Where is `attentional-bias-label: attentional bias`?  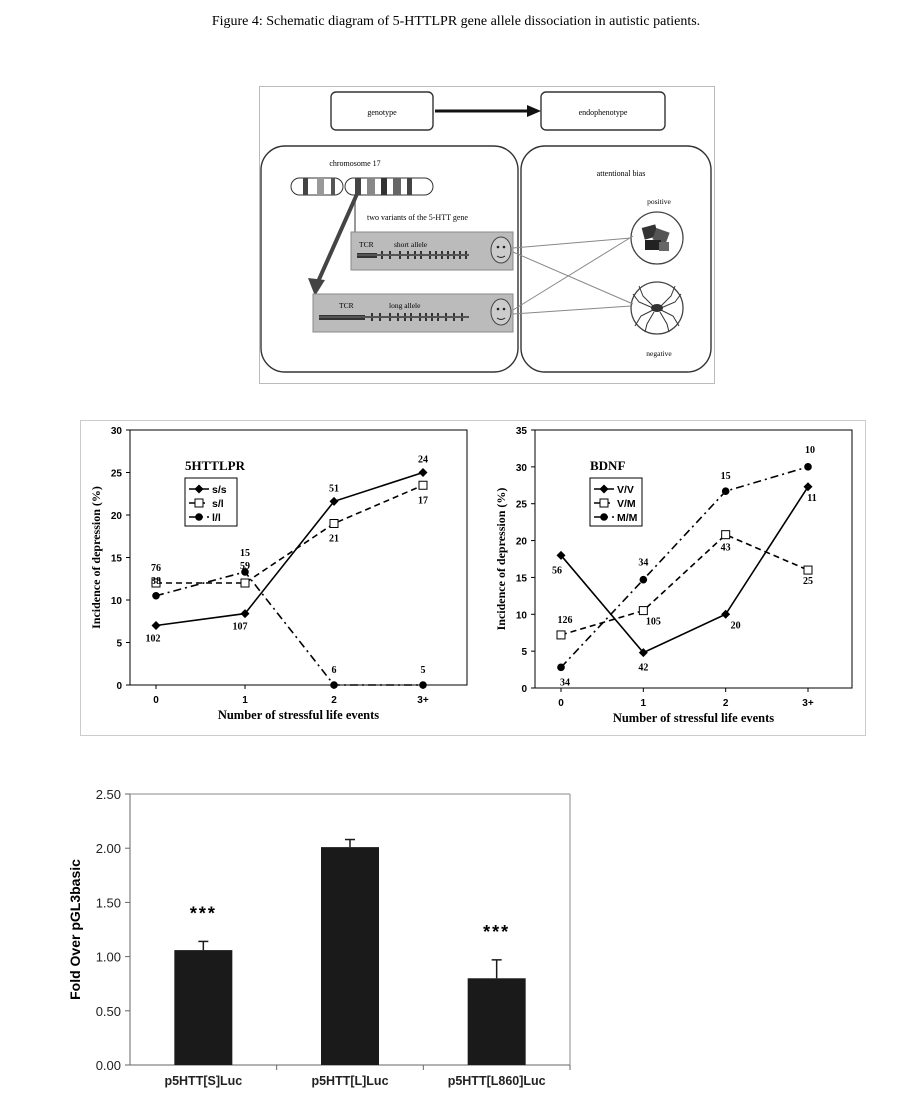 attentional-bias-label: attentional bias is located at coordinates (621, 173).